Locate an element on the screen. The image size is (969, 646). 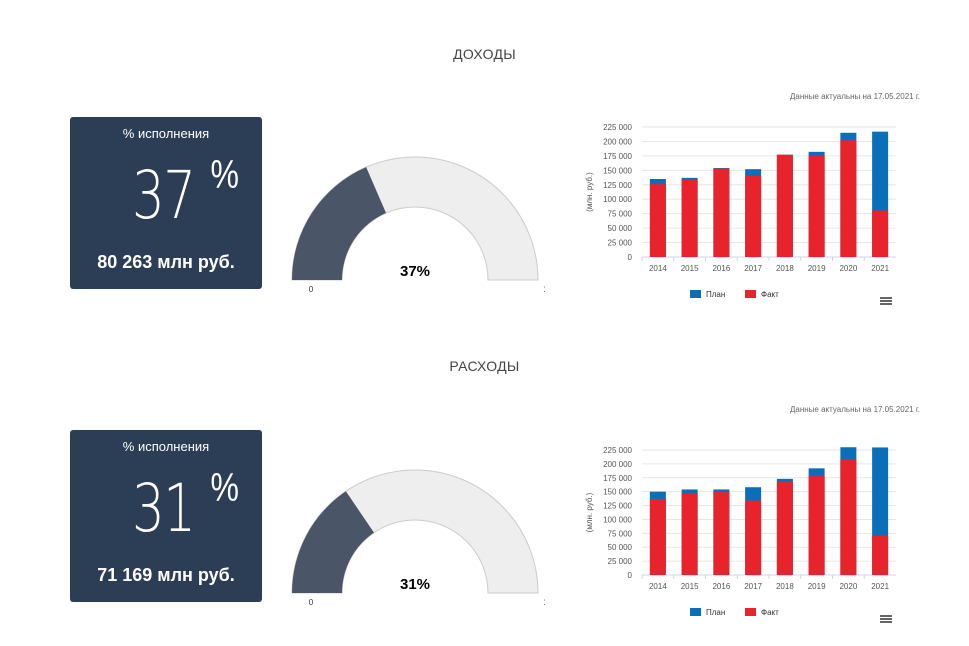
execution-card: % исполнения 31 % 71 169 млн руб. is located at coordinates (166, 516).